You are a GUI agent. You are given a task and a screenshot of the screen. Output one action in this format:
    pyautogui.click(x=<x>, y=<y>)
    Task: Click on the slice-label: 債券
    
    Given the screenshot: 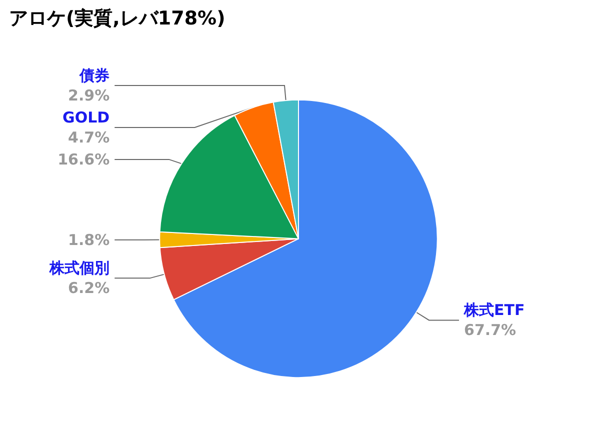 What is the action you would take?
    pyautogui.click(x=94, y=75)
    